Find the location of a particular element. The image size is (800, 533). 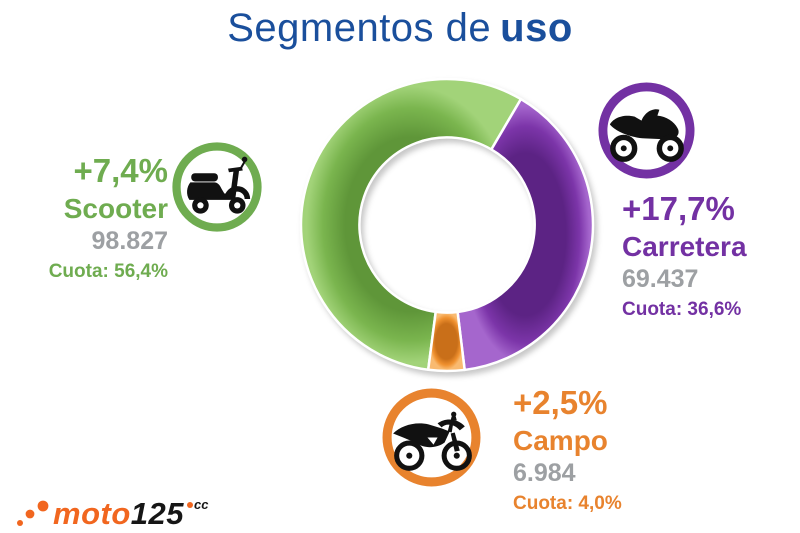

page-title-regular: Segmentos de is located at coordinates (359, 28).